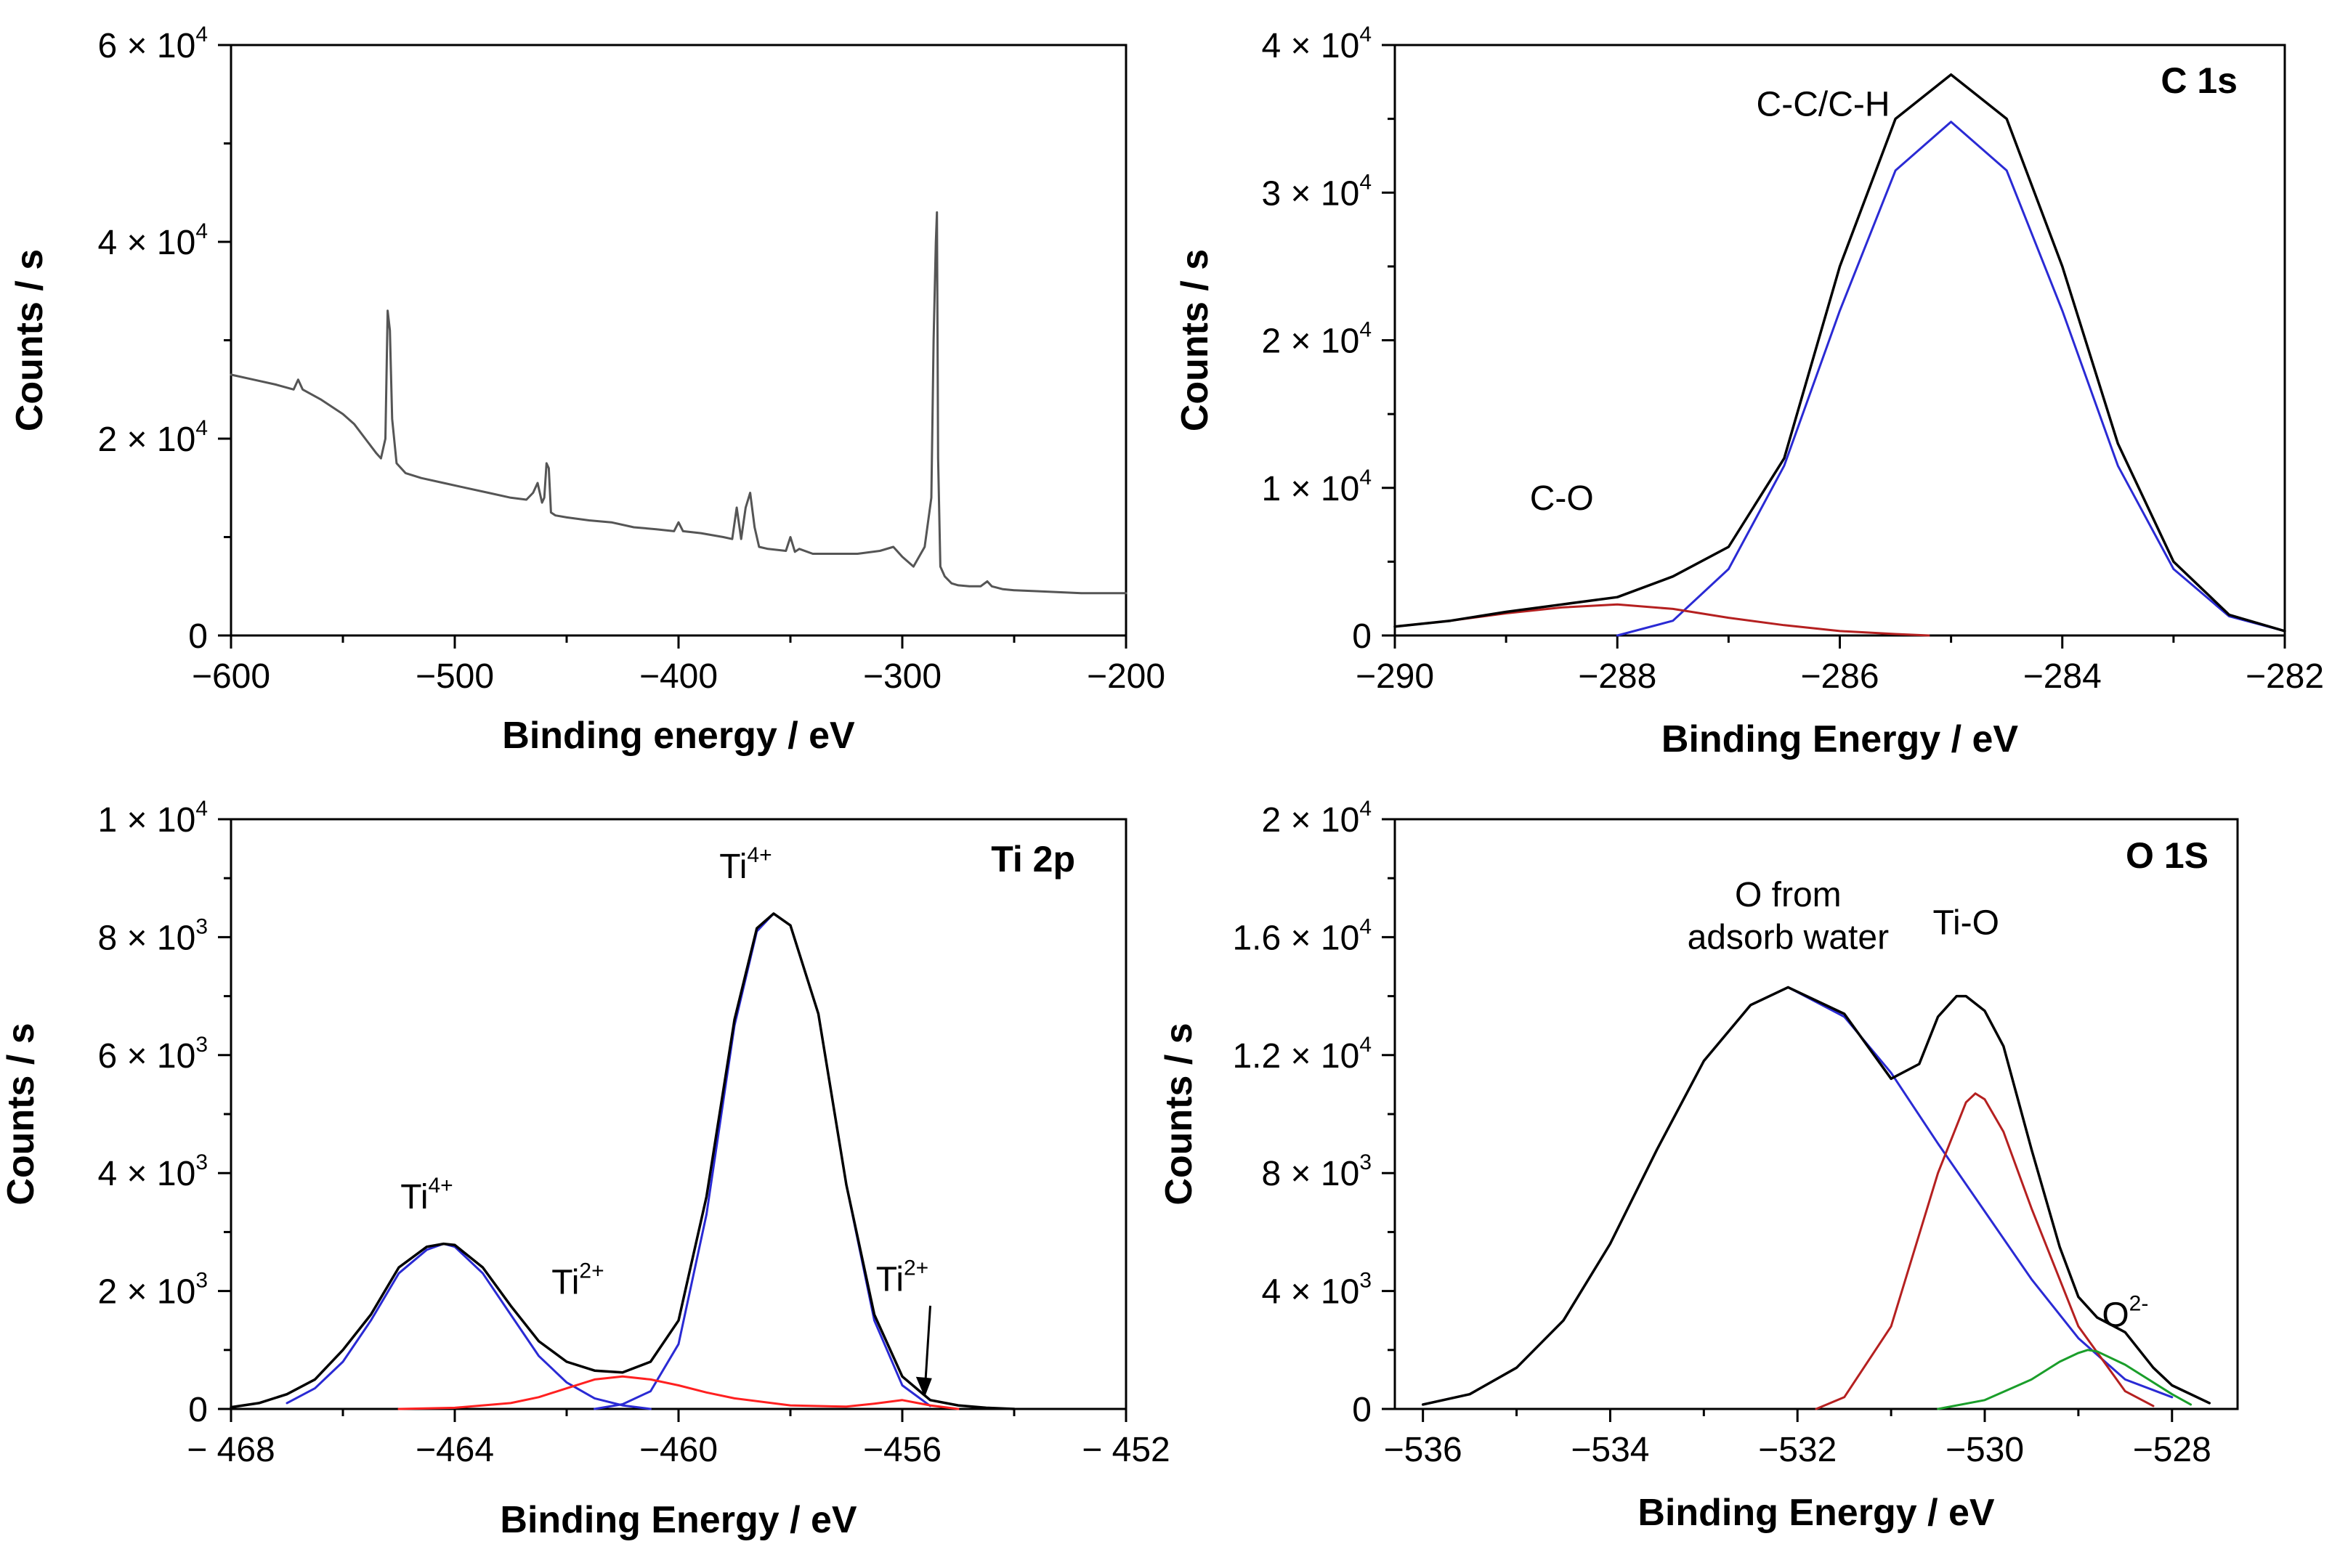 The height and width of the screenshot is (1568, 2332). I want to click on annotation-text: C-C/C-H, so click(1823, 105).